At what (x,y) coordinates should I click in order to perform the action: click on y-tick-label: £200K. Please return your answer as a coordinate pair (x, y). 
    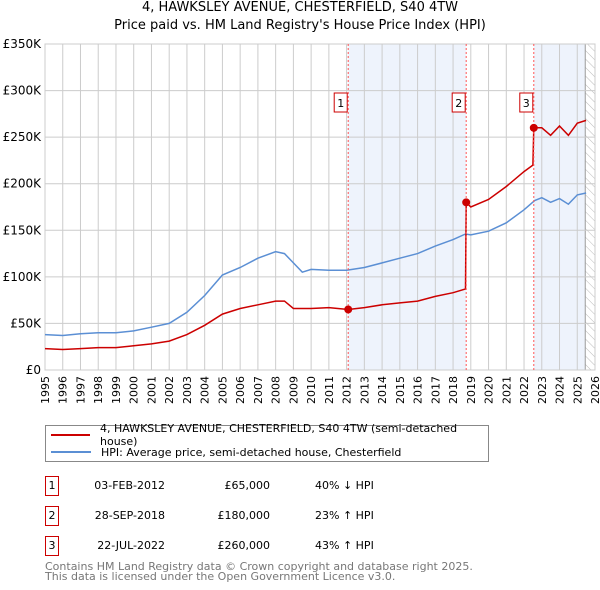
    Looking at the image, I should click on (23, 184).